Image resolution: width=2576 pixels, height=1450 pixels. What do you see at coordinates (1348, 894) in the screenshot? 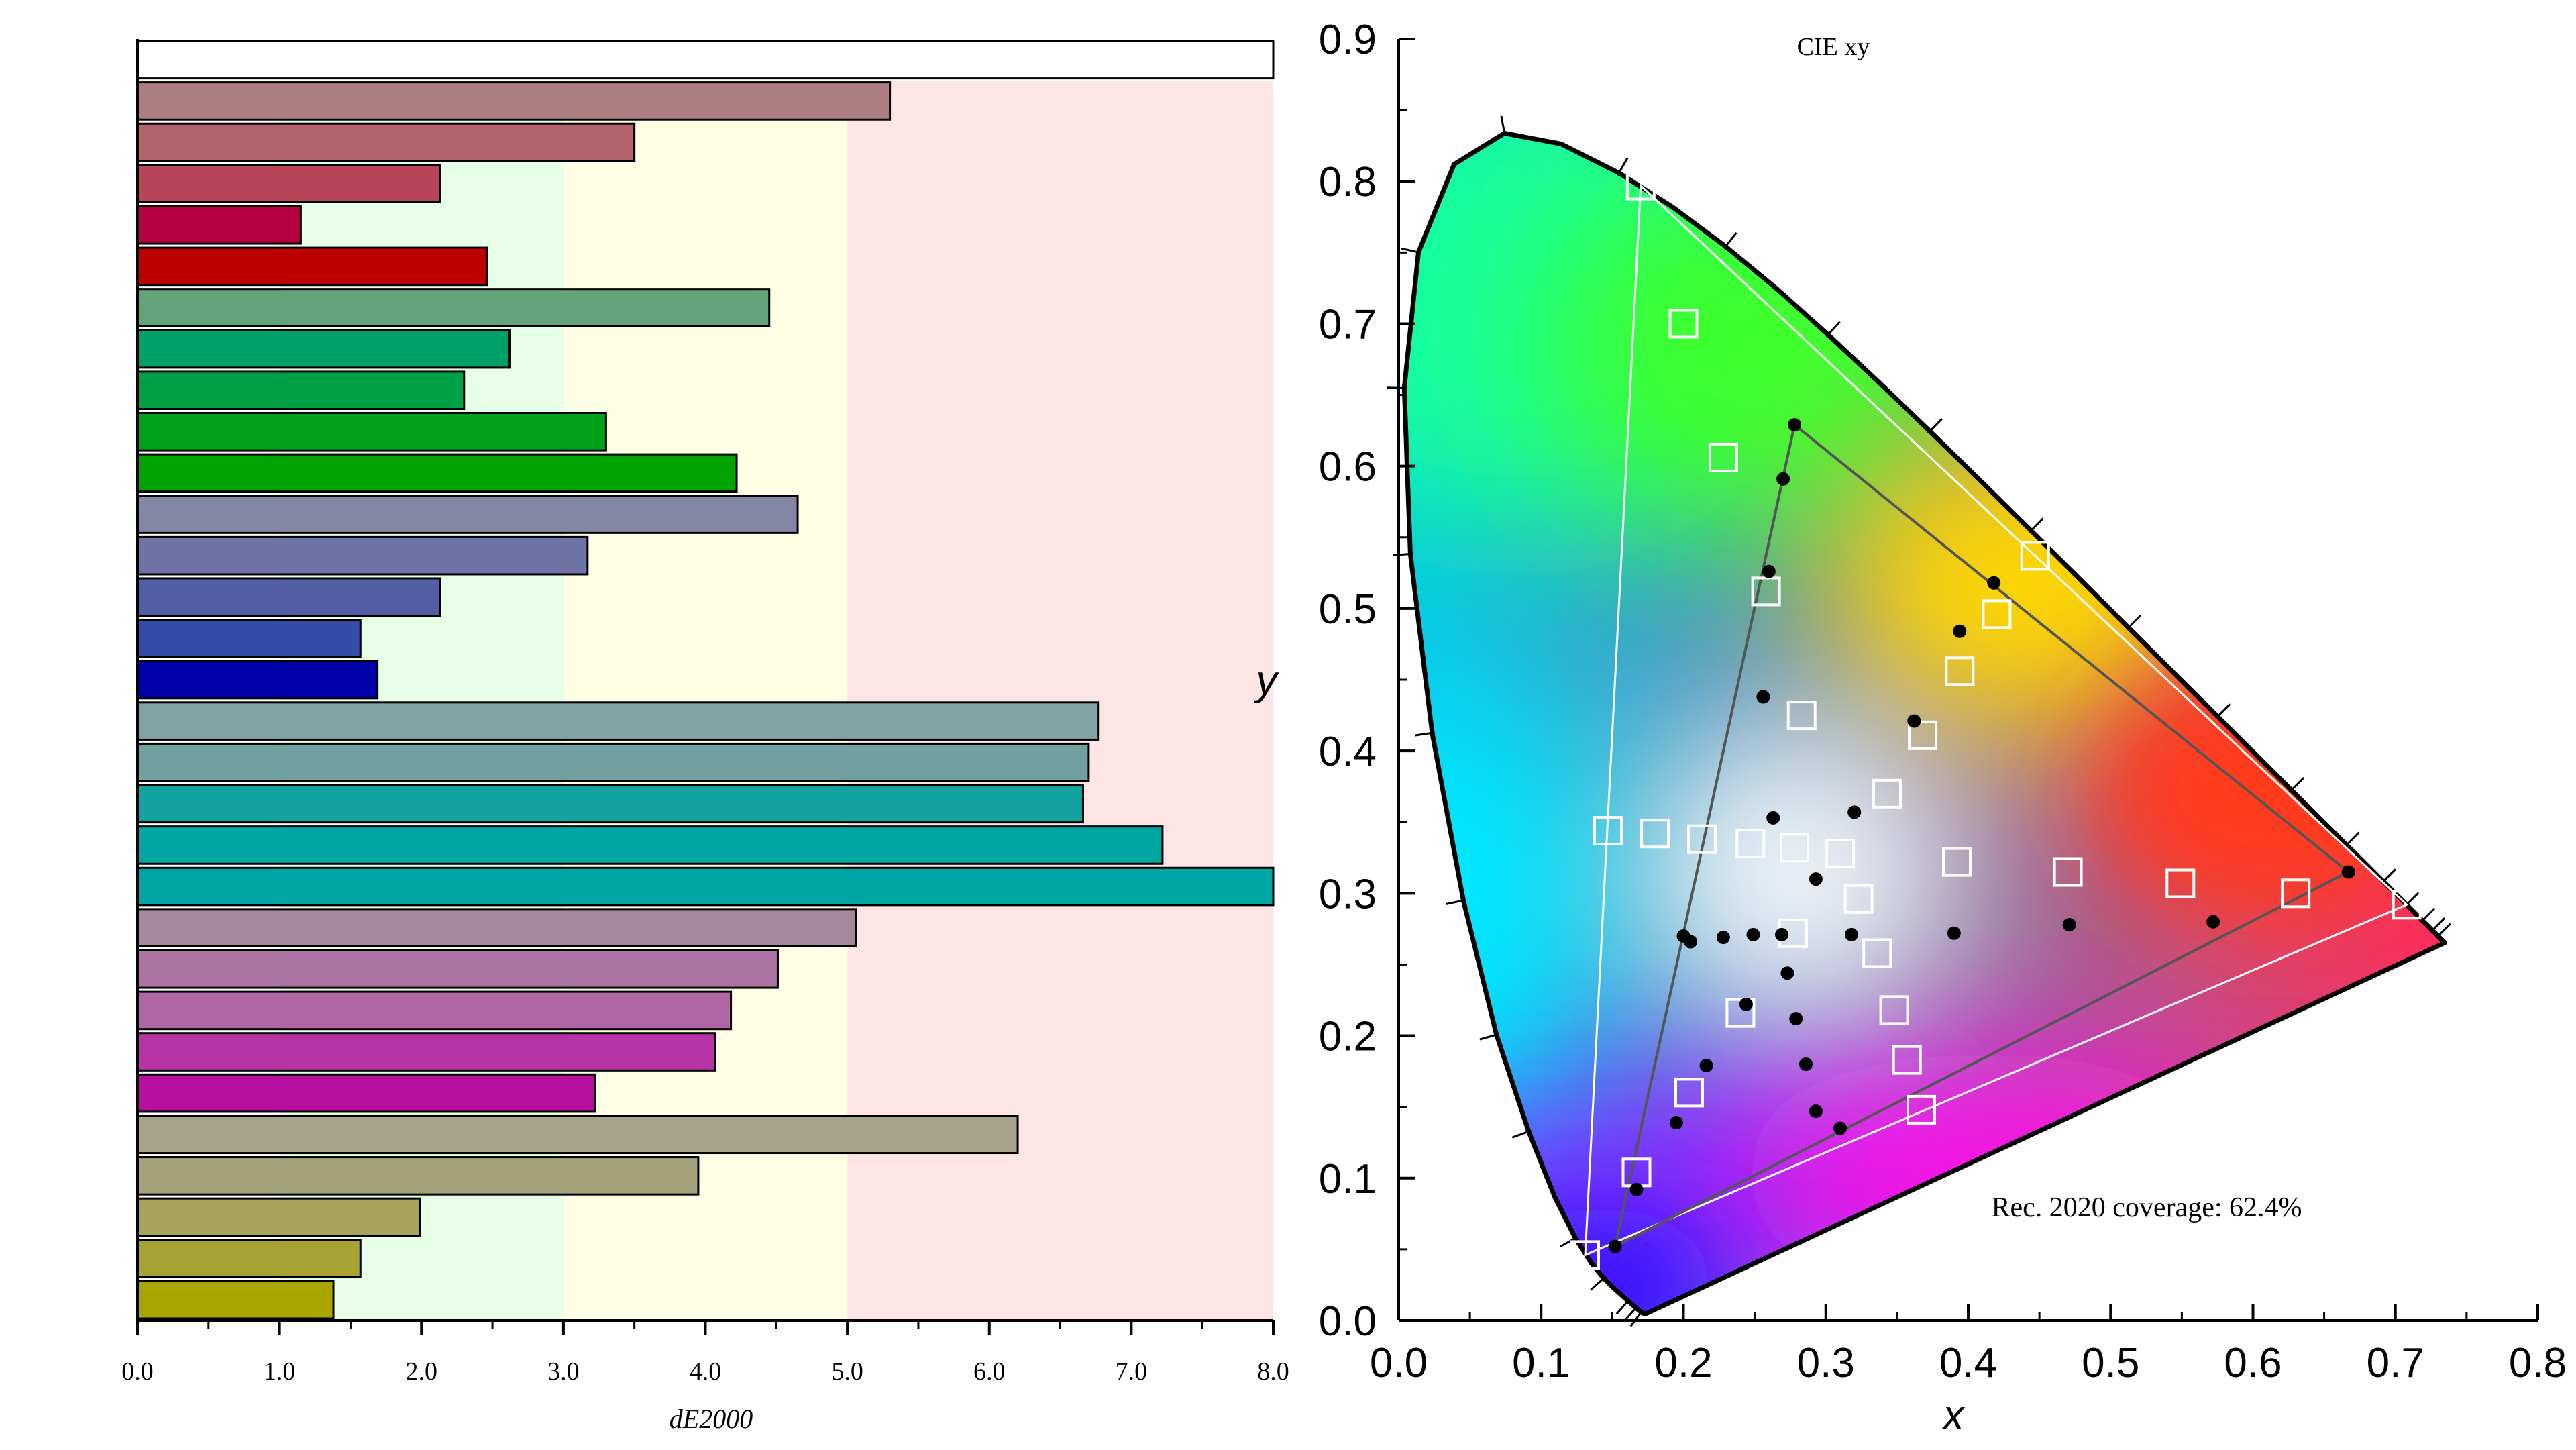
I see `cie-y-tick-label: 0.3` at bounding box center [1348, 894].